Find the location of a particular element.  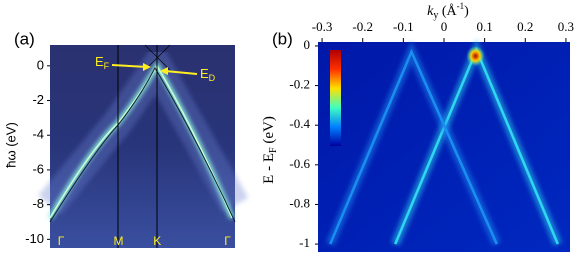

y-tick-label: -0.8 is located at coordinates (299, 202).